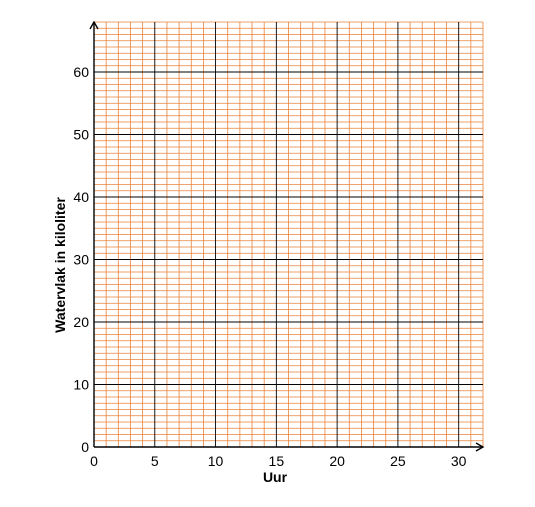  I want to click on y-tick-label: 20, so click(81, 322).